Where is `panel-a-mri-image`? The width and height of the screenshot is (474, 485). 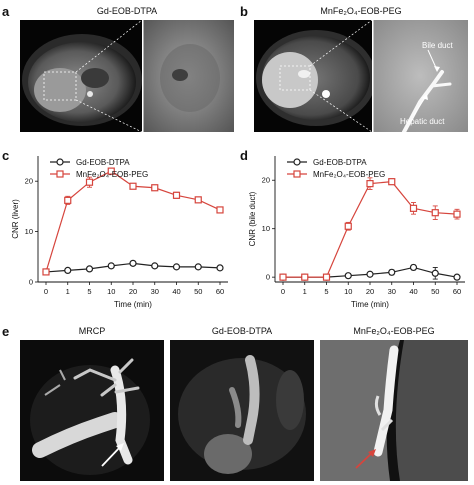
panel-a-mri-image is located at coordinates (127, 76).